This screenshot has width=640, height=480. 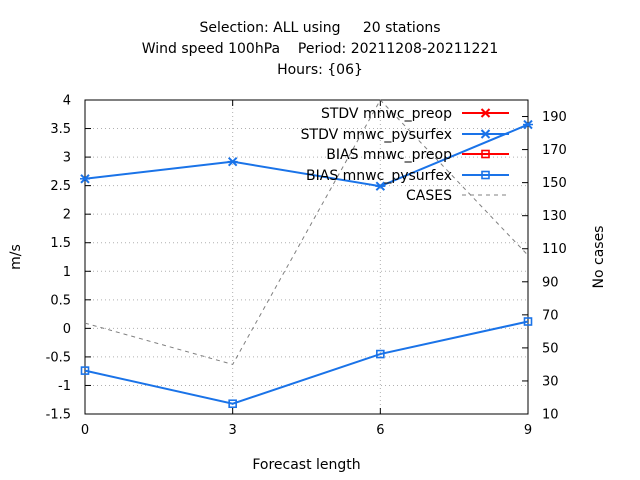 I want to click on y-tick-label: -1, so click(x=64, y=386).